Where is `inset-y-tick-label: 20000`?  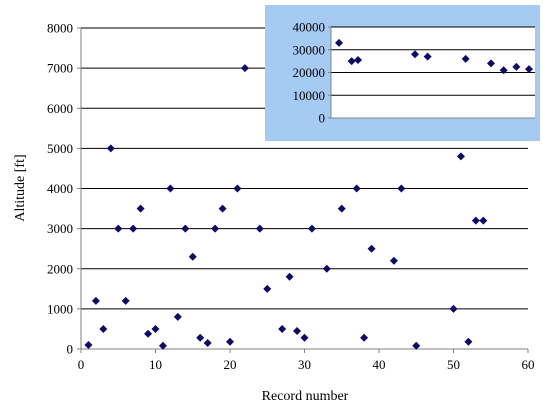 inset-y-tick-label: 20000 is located at coordinates (309, 72).